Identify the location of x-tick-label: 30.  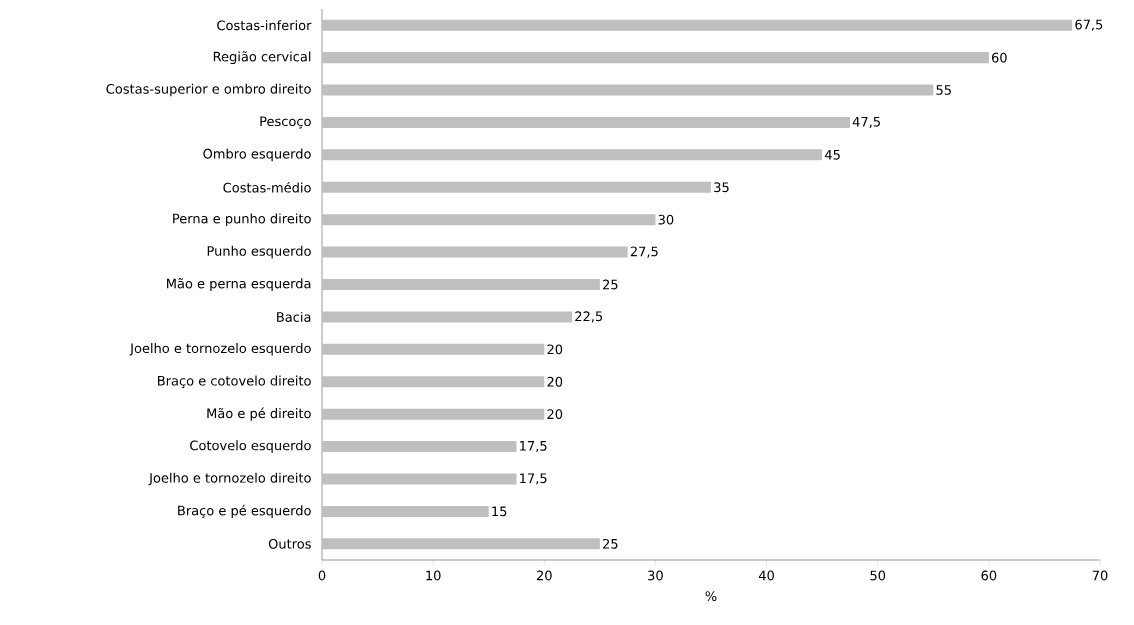
(655, 575).